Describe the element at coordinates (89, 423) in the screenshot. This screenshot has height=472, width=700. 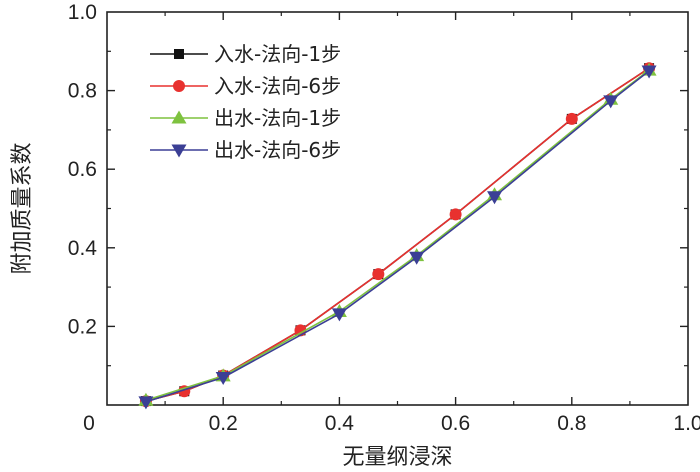
I see `x-tick-label: 0` at that location.